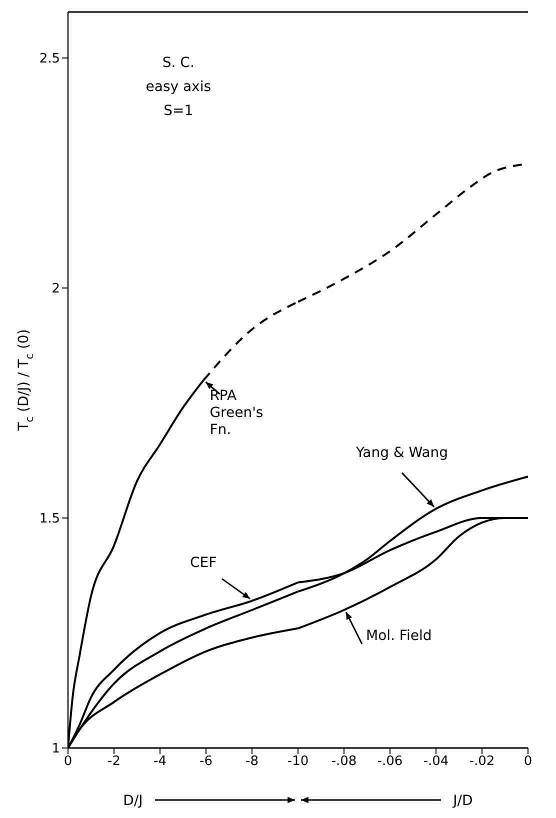 This screenshot has width=556, height=818. Describe the element at coordinates (401, 452) in the screenshot. I see `text: Yang & Wang` at that location.